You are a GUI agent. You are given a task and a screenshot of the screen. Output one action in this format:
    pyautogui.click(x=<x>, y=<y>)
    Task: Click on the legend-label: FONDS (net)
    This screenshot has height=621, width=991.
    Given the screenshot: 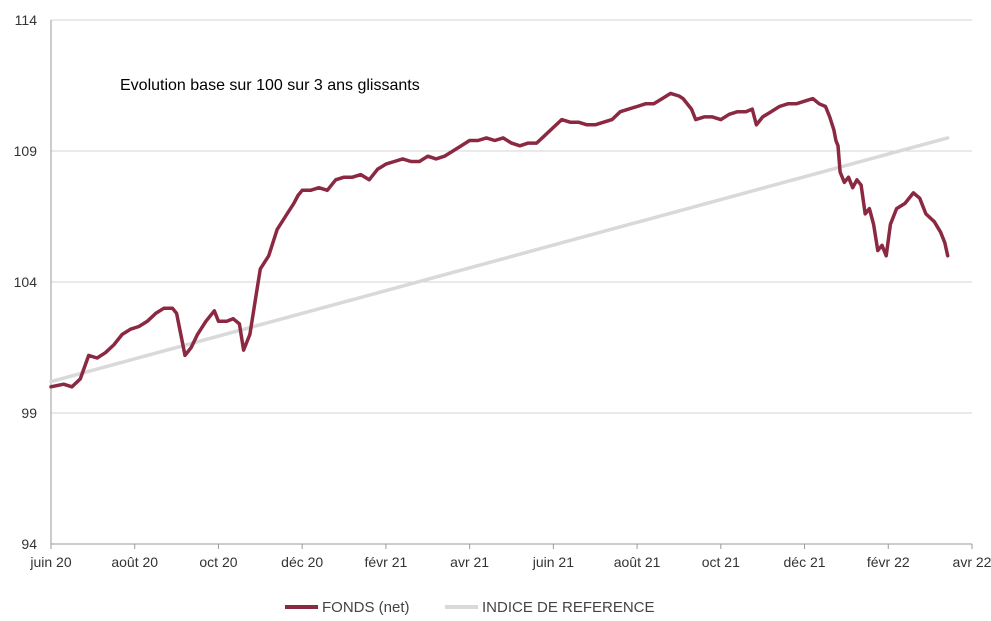 What is the action you would take?
    pyautogui.click(x=366, y=607)
    